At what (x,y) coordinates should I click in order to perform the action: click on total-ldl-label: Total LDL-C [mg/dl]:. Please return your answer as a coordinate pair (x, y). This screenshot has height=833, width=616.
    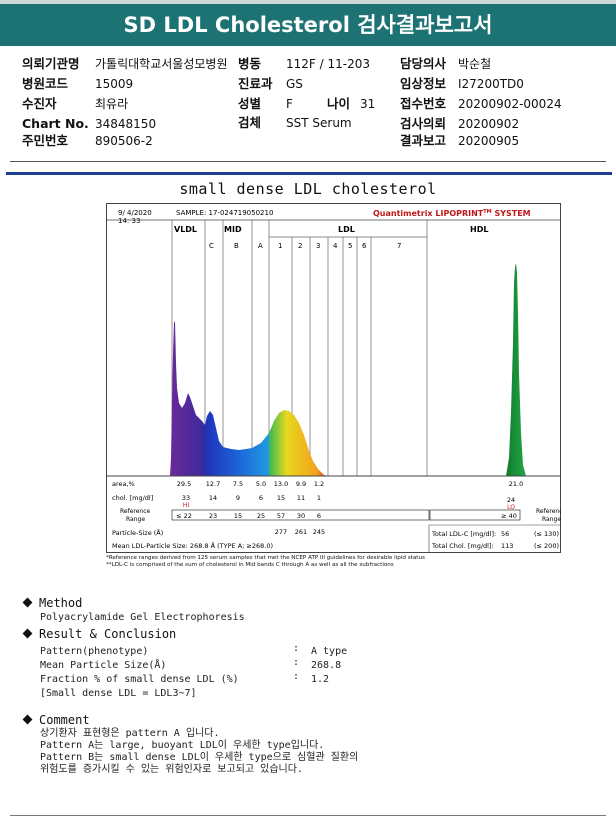
    Looking at the image, I should click on (463, 534).